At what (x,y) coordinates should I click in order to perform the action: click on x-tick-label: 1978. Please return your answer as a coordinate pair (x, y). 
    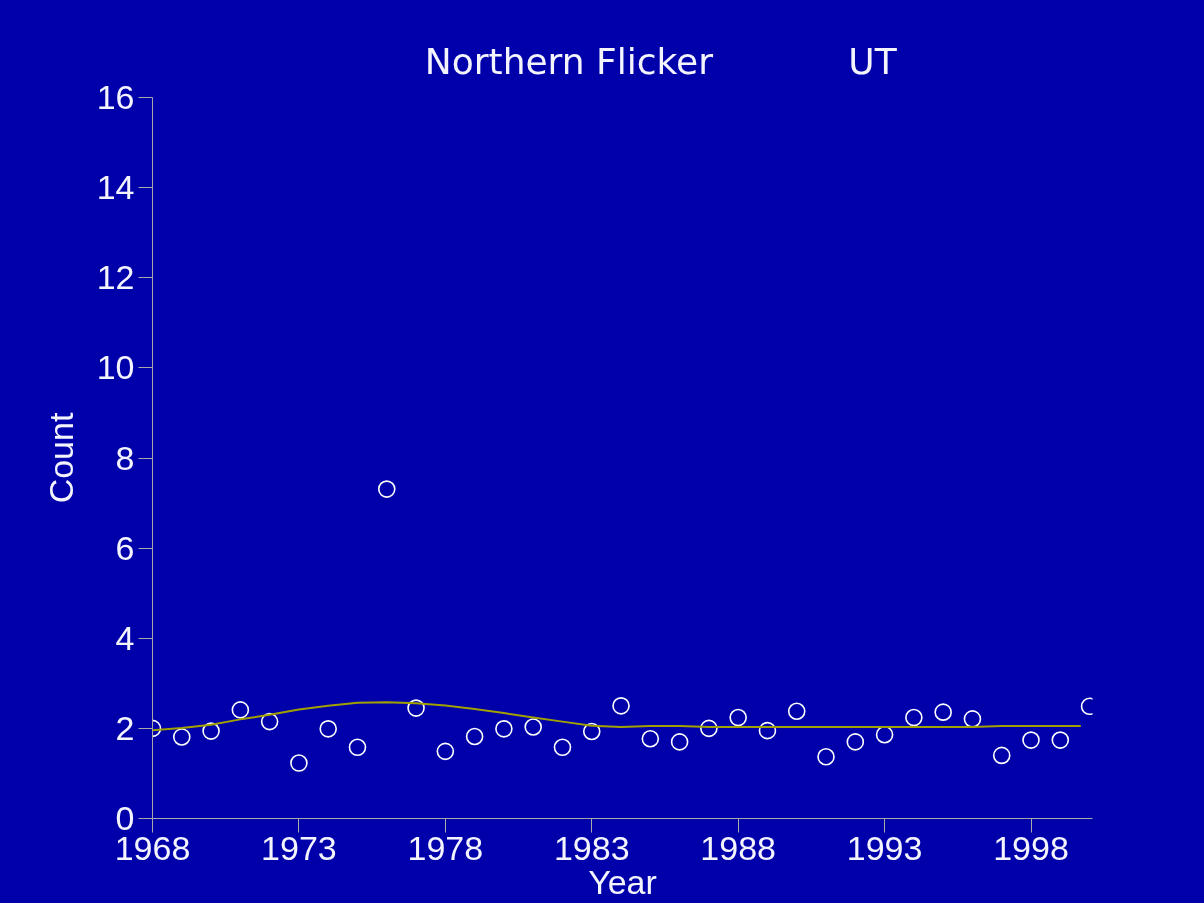
    Looking at the image, I should click on (445, 847).